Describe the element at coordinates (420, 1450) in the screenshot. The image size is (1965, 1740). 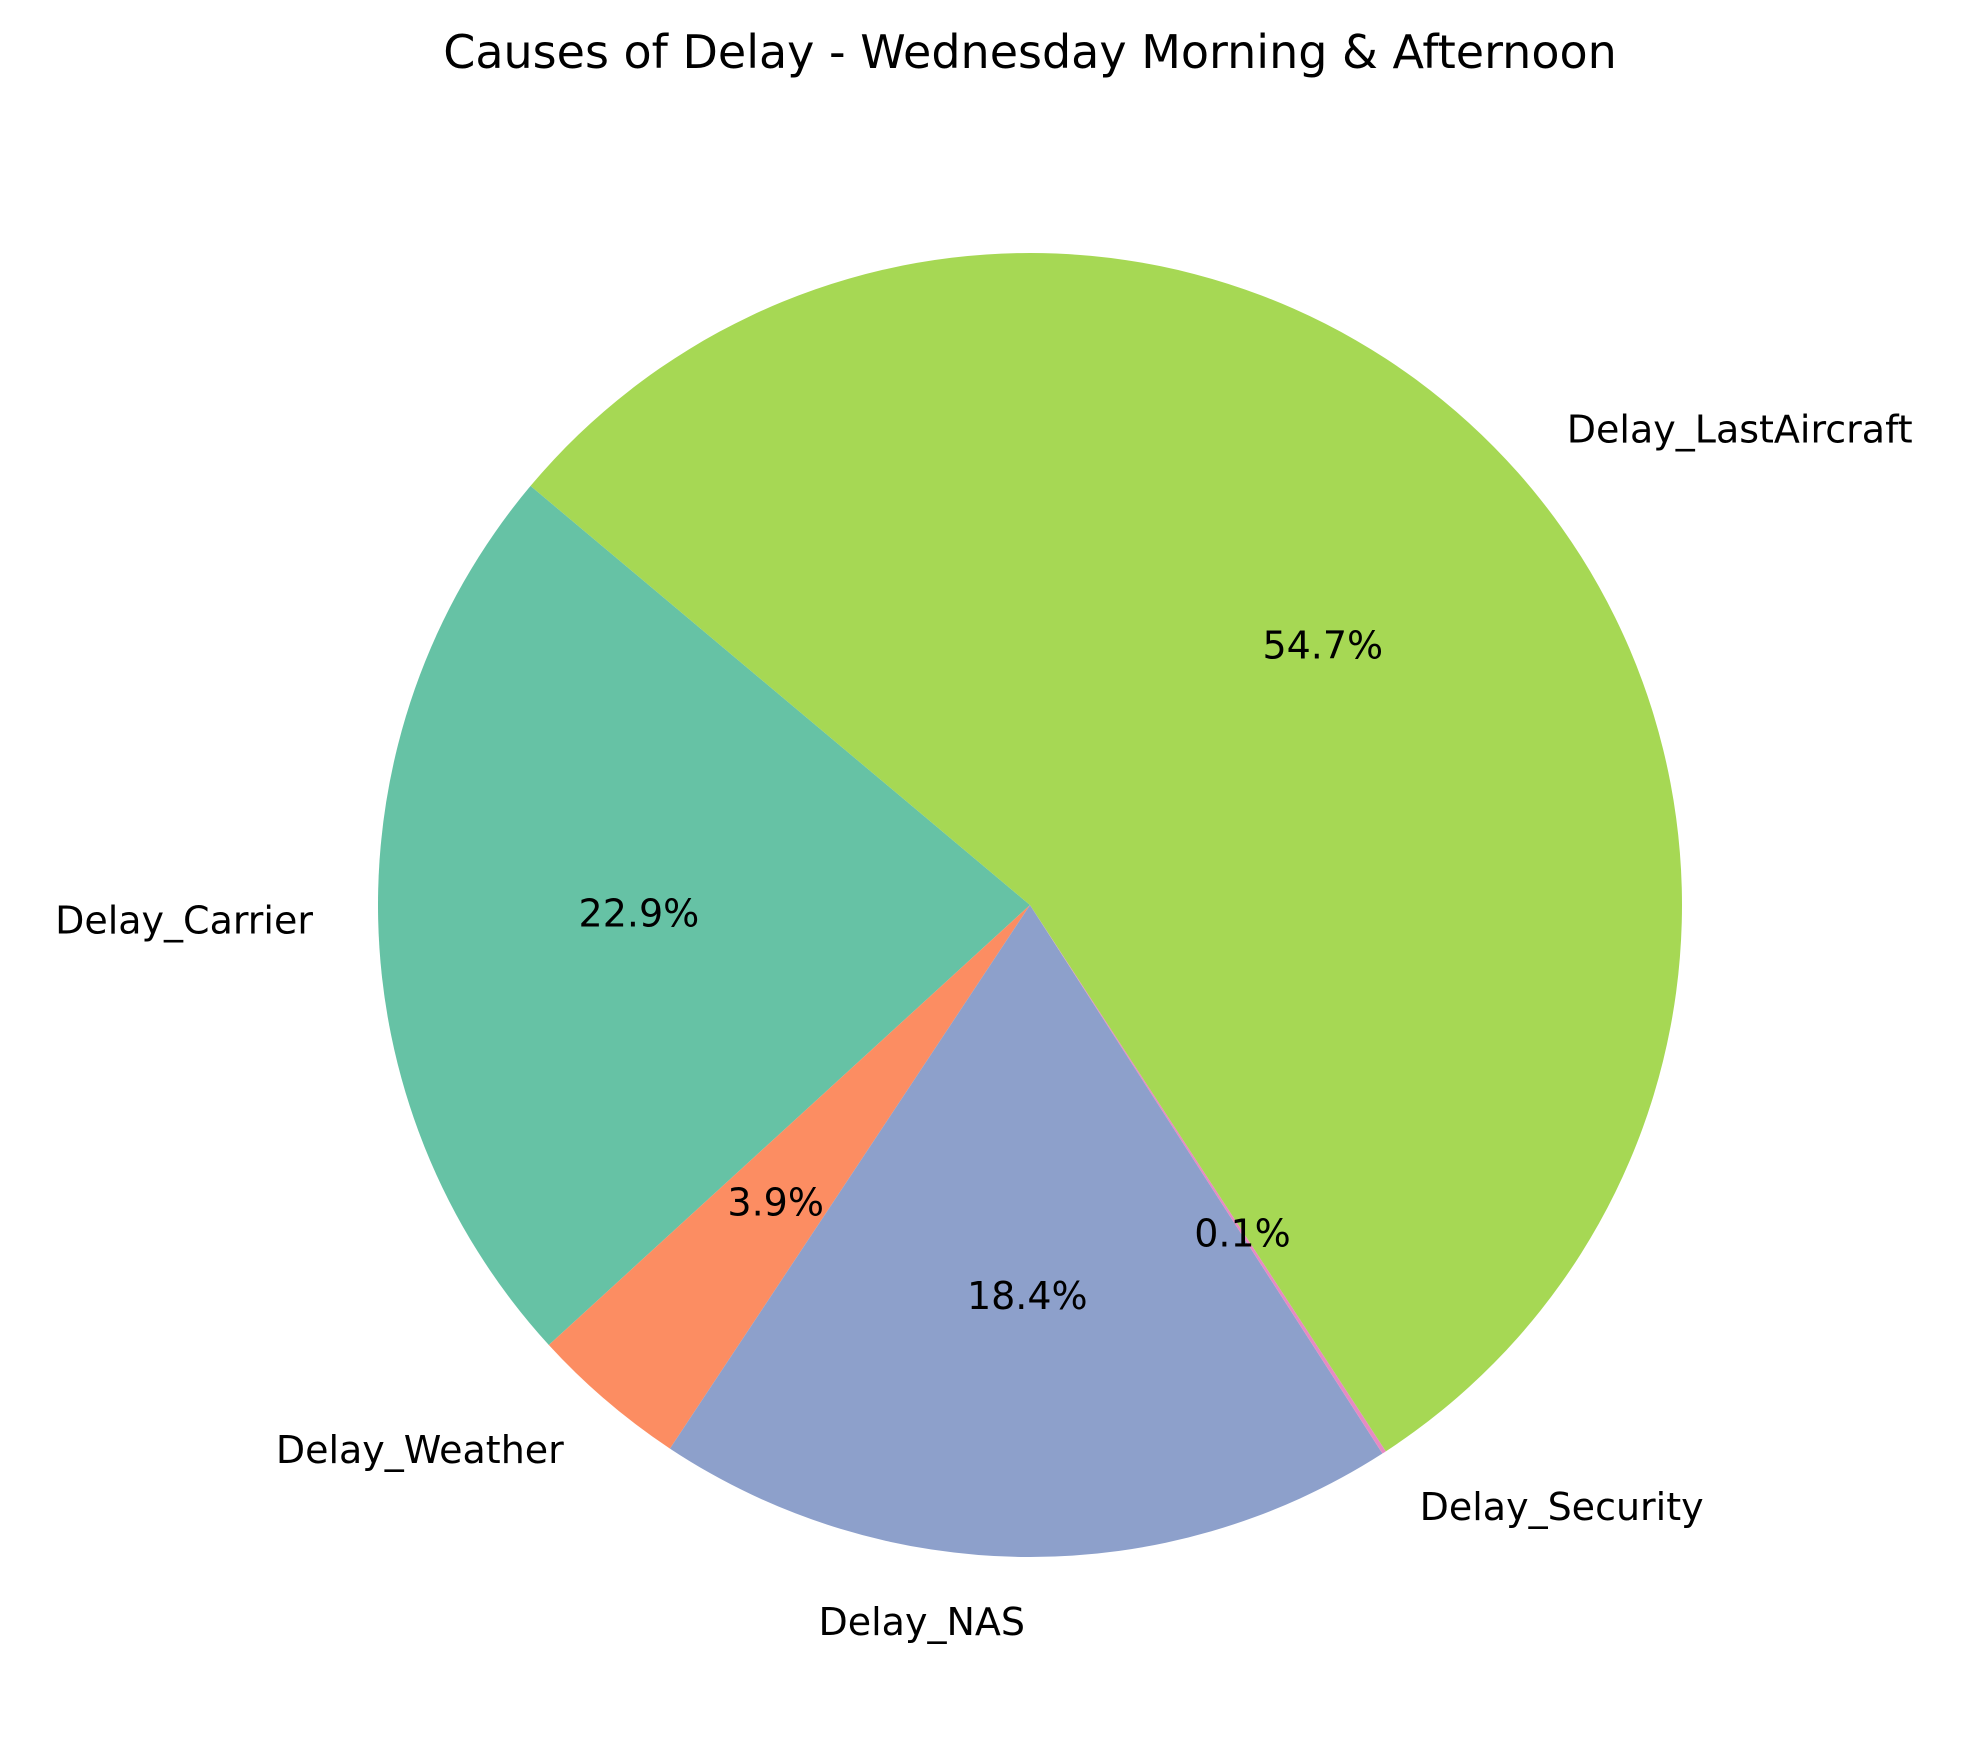
I see `category-label-delay-weather: Delay_Weather` at that location.